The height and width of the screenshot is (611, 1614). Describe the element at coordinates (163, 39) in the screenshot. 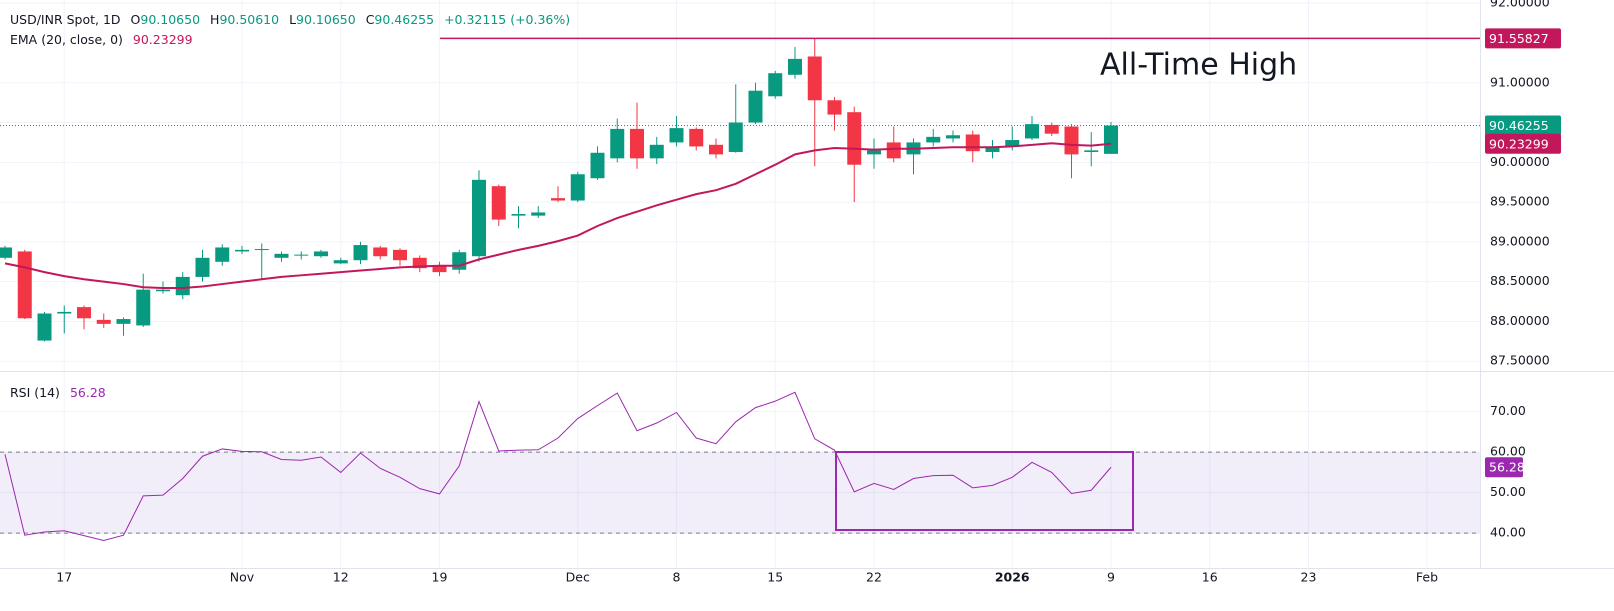

I see `ema-value: 90.23299` at that location.